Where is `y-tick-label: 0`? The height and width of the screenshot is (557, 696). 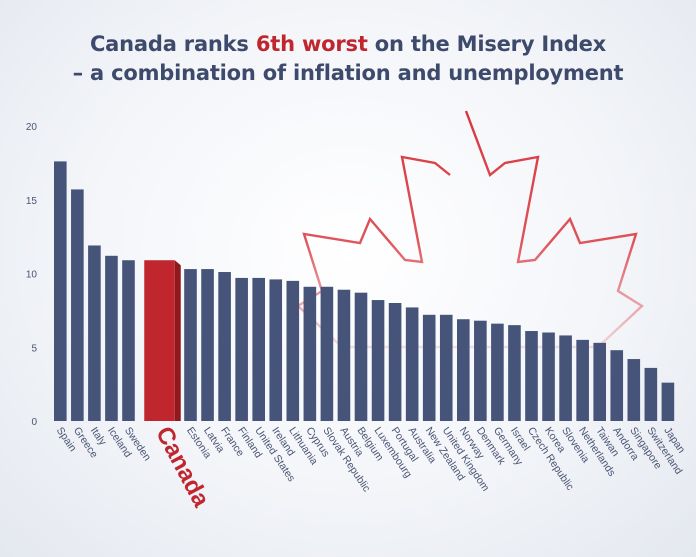
y-tick-label: 0 is located at coordinates (34, 422).